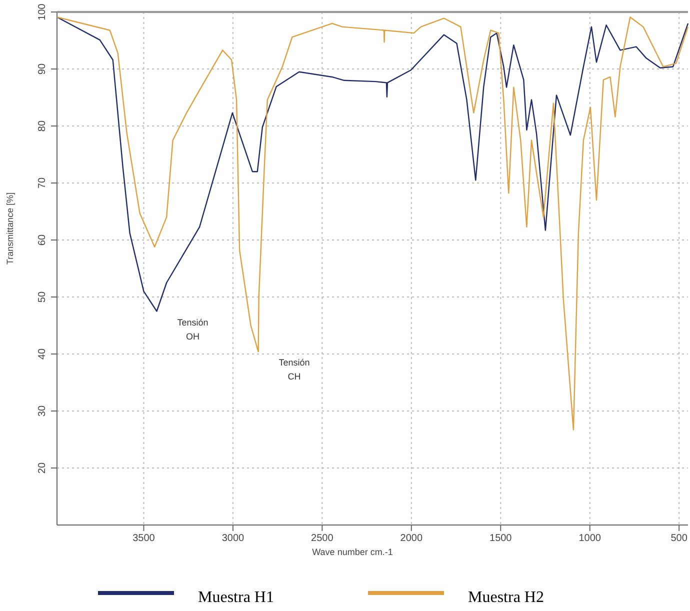 This screenshot has height=611, width=690. What do you see at coordinates (144, 538) in the screenshot?
I see `x-tick-label: 3500` at bounding box center [144, 538].